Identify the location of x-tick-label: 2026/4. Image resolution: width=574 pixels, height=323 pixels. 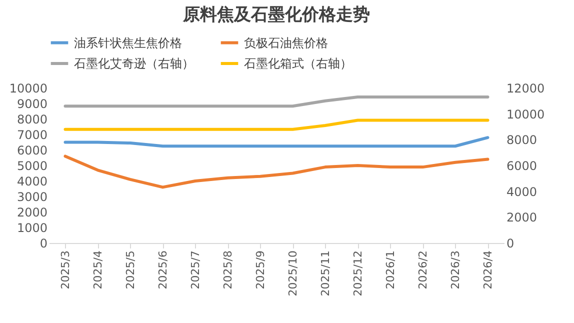
(487, 270).